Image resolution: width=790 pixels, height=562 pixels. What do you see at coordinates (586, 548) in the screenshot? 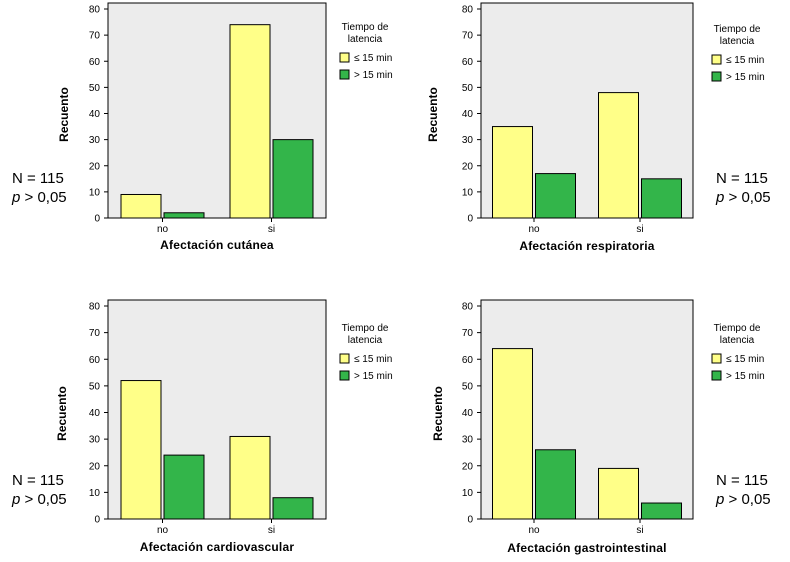
I see `x-axis-label: Afectación gastrointestinal` at bounding box center [586, 548].